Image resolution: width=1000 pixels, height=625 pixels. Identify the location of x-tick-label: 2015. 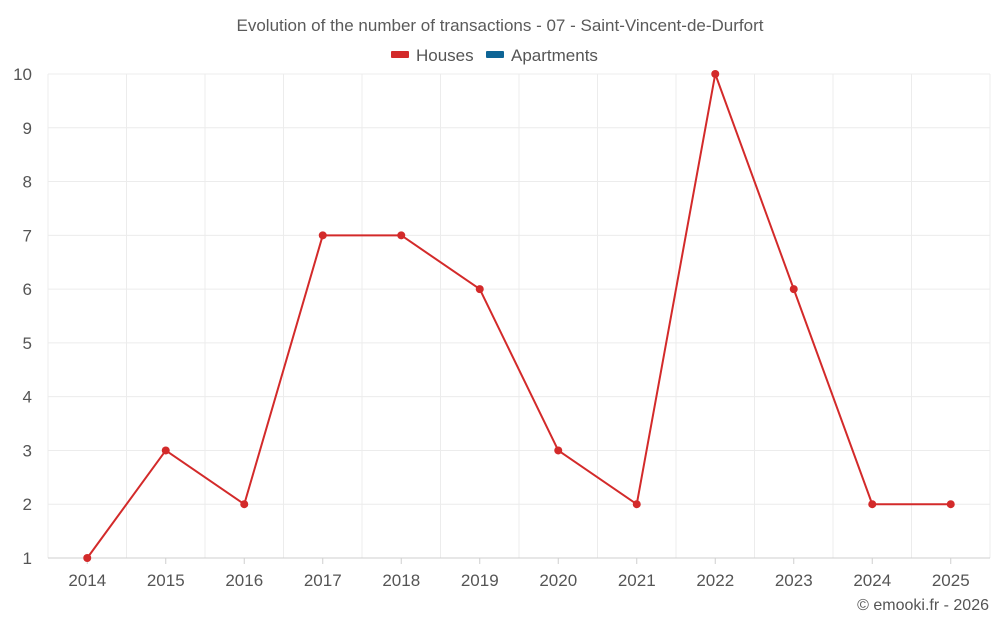
(166, 580).